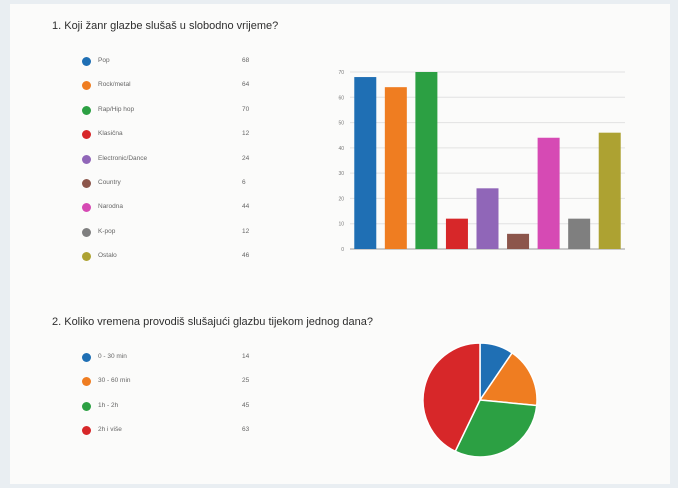  What do you see at coordinates (246, 60) in the screenshot?
I see `legend-value: 68` at bounding box center [246, 60].